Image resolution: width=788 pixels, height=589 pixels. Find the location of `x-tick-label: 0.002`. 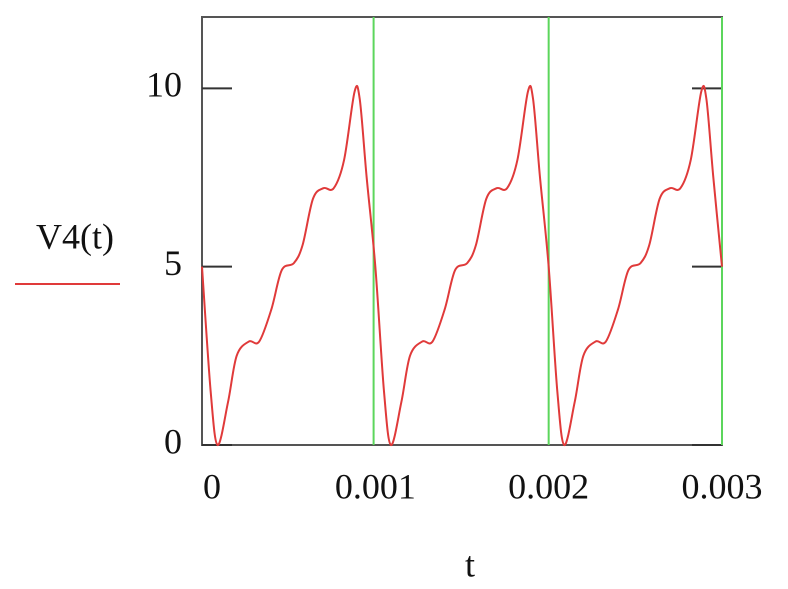

x-tick-label: 0.002 is located at coordinates (548, 486).